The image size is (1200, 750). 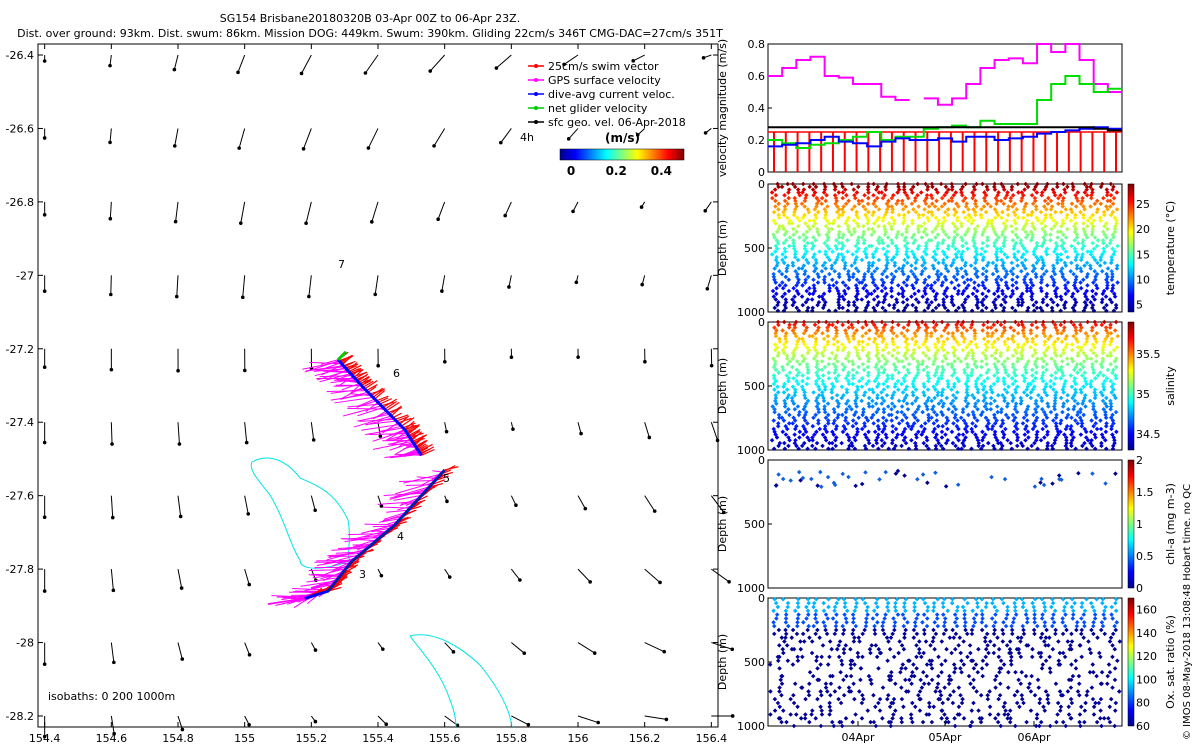 I want to click on map-x-tick-label: 155, so click(x=244, y=738).